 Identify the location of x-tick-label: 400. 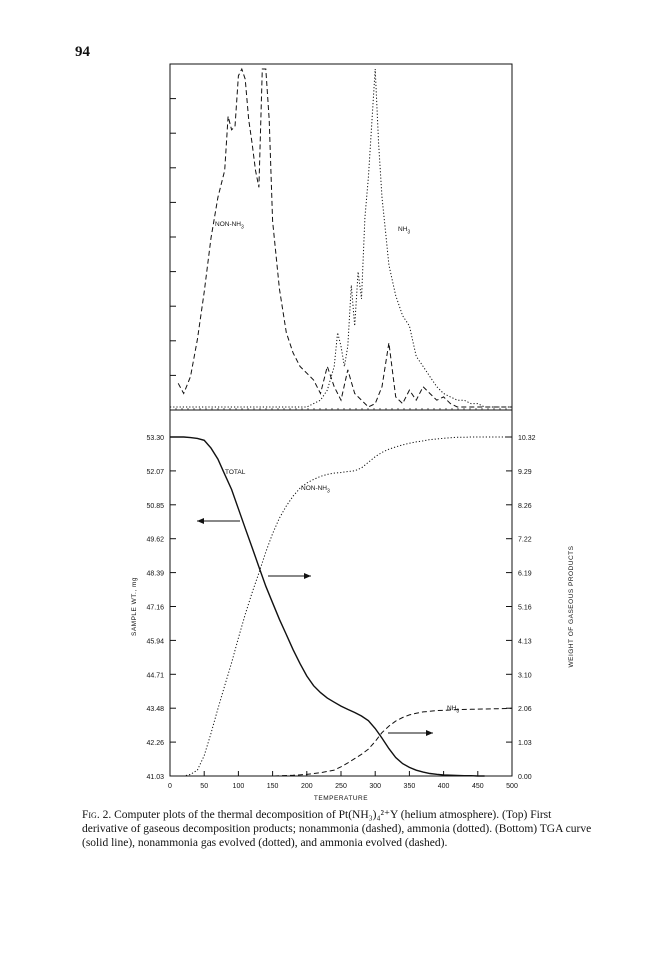
(444, 786).